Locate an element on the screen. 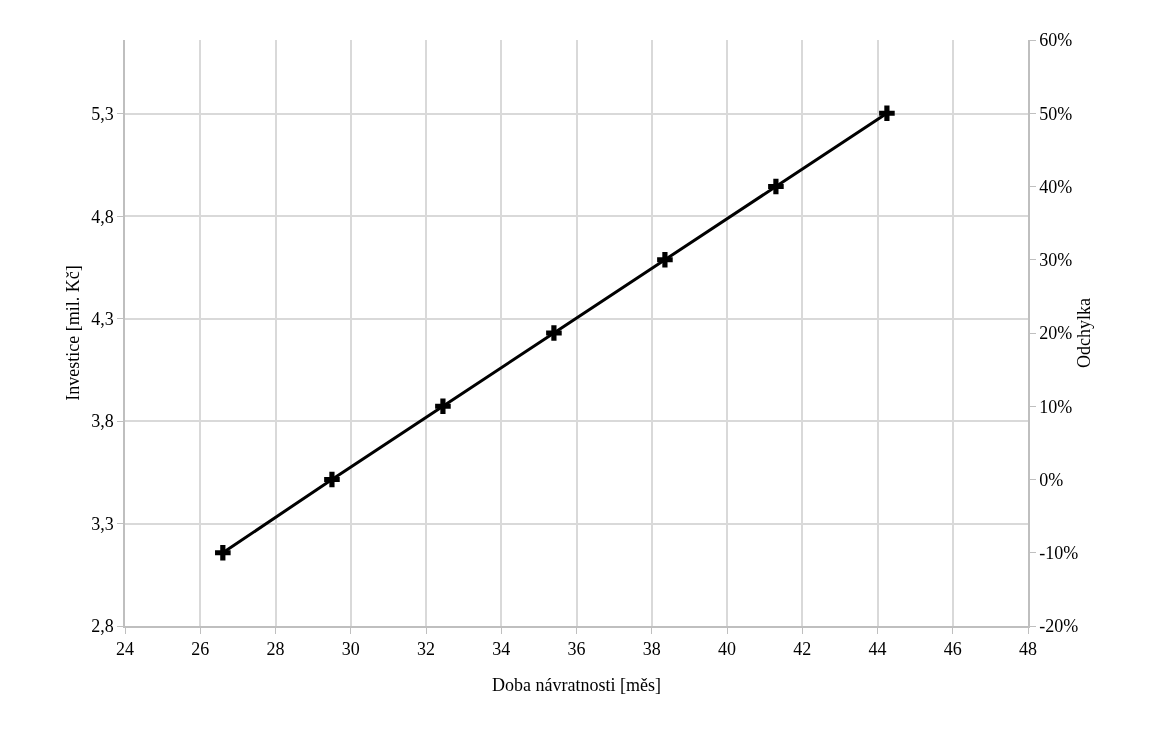 This screenshot has height=731, width=1163. y2-tick-label: -10% is located at coordinates (1059, 553).